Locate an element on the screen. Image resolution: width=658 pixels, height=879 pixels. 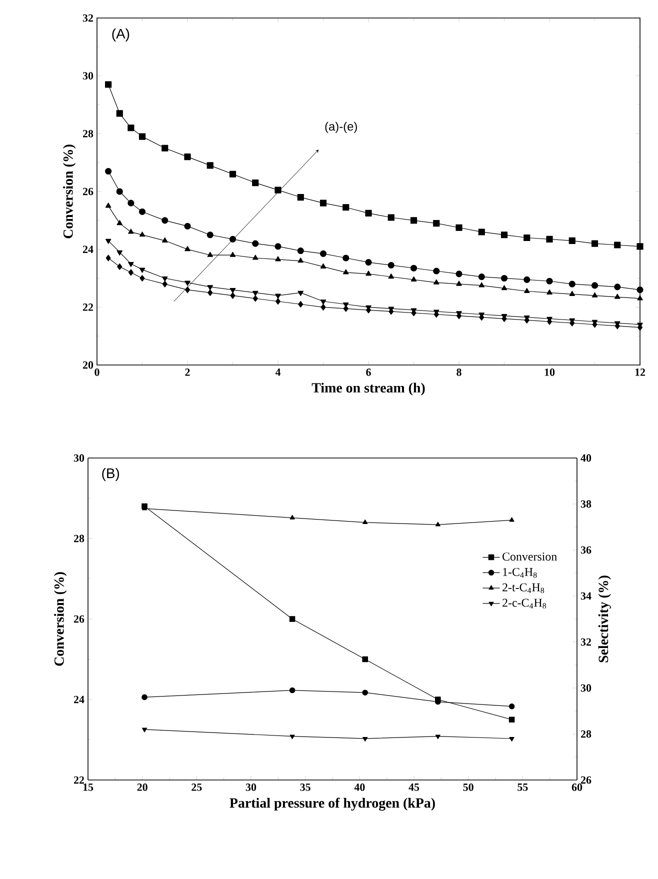
x-tick-label: 15 is located at coordinates (88, 787).